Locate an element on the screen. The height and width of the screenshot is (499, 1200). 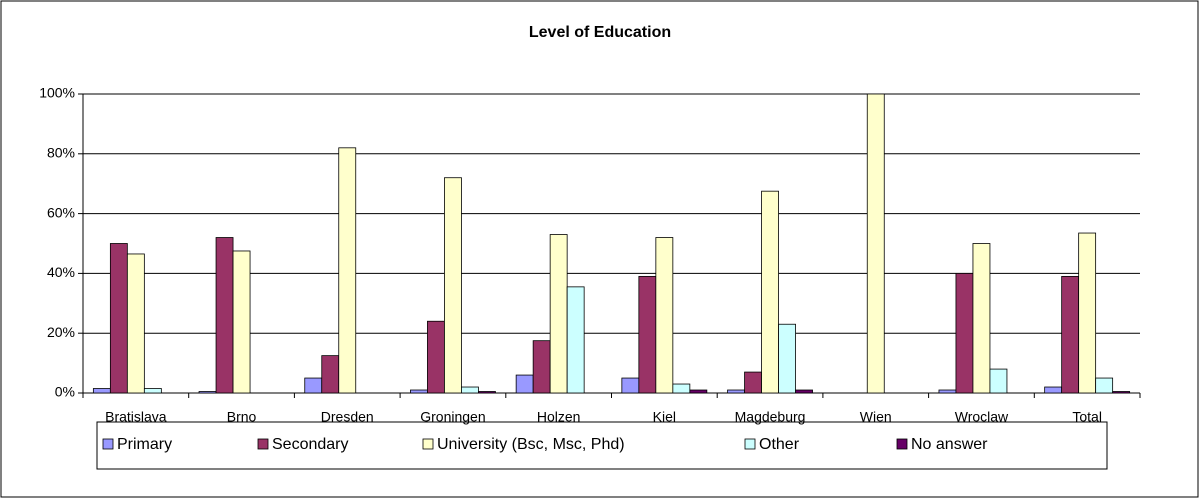
x-tick-label: Total is located at coordinates (1087, 417).